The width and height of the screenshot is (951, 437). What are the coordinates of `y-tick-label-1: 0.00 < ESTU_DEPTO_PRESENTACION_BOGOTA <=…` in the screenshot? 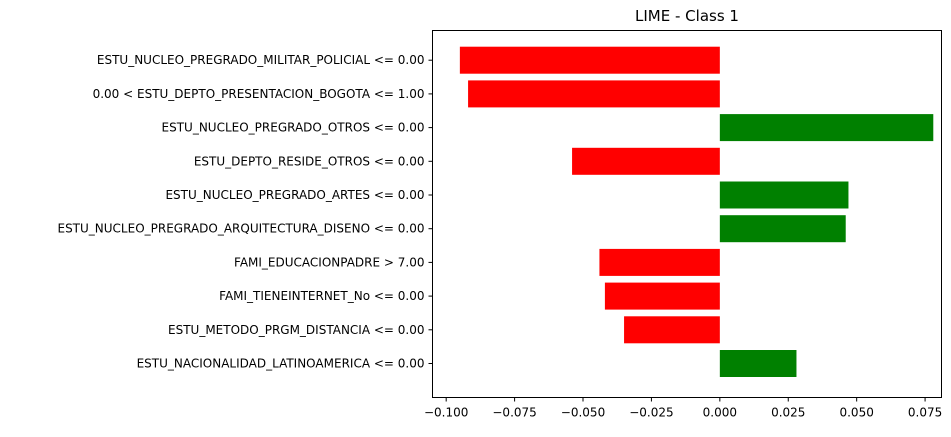 It's located at (259, 94).